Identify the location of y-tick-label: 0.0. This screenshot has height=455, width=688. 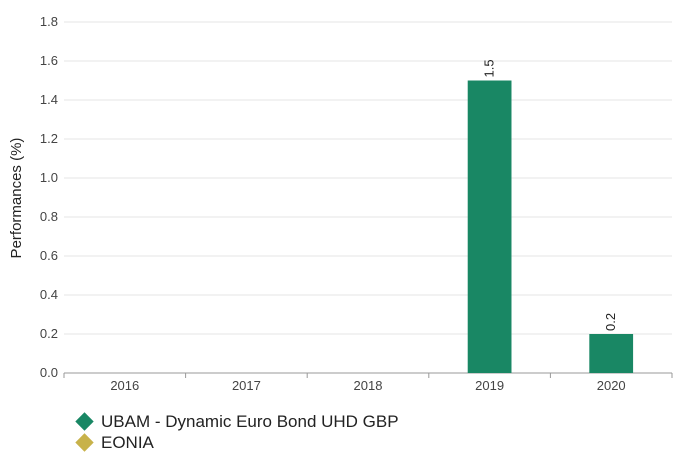
(49, 372).